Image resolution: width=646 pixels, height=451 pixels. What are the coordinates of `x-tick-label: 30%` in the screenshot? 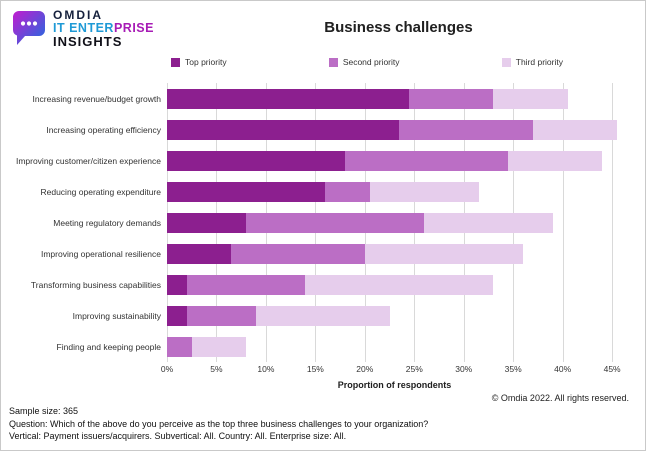 It's located at (464, 369).